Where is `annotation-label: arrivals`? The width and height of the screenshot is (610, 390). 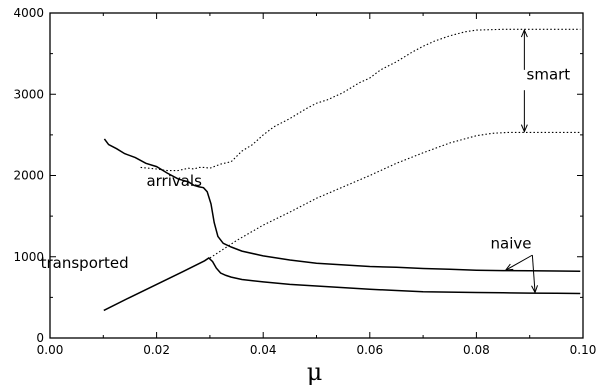 annotation-label: arrivals is located at coordinates (174, 181).